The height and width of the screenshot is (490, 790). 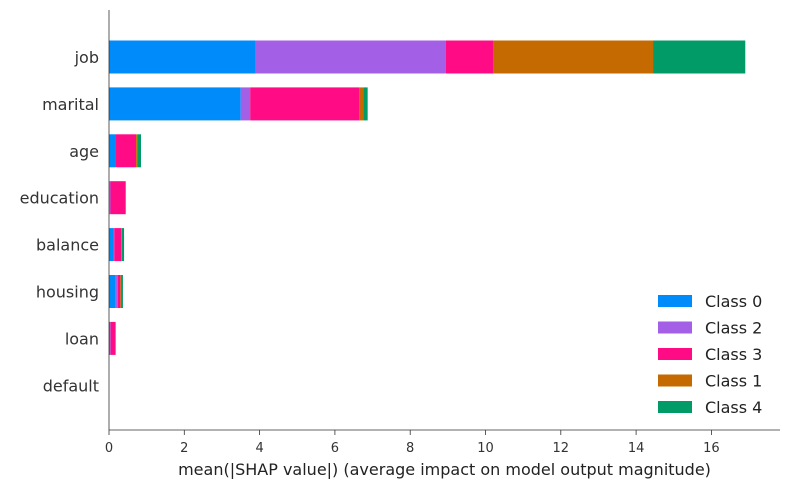 I want to click on legend-label: Class 4, so click(x=733, y=407).